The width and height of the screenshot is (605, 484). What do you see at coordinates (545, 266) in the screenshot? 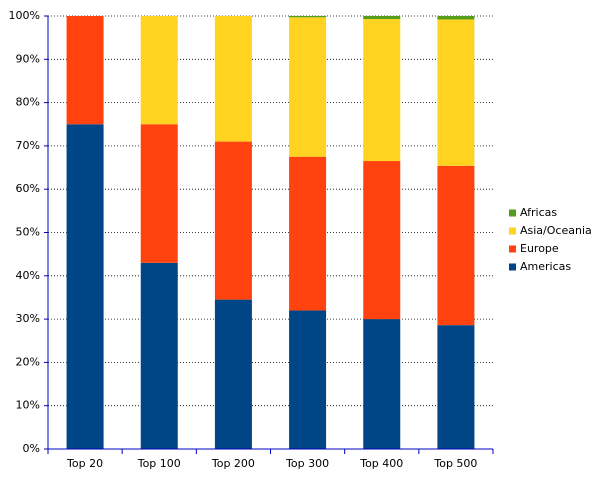
I see `legend-label: Americas` at bounding box center [545, 266].